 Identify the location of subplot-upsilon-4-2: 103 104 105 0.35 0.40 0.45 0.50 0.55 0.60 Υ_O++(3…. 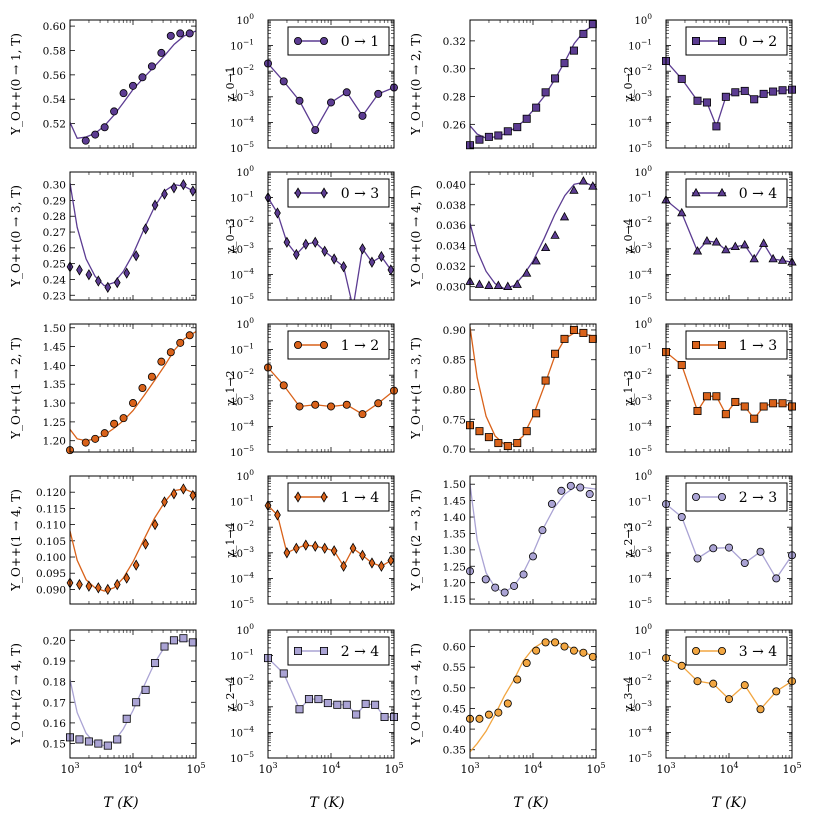
(507, 702).